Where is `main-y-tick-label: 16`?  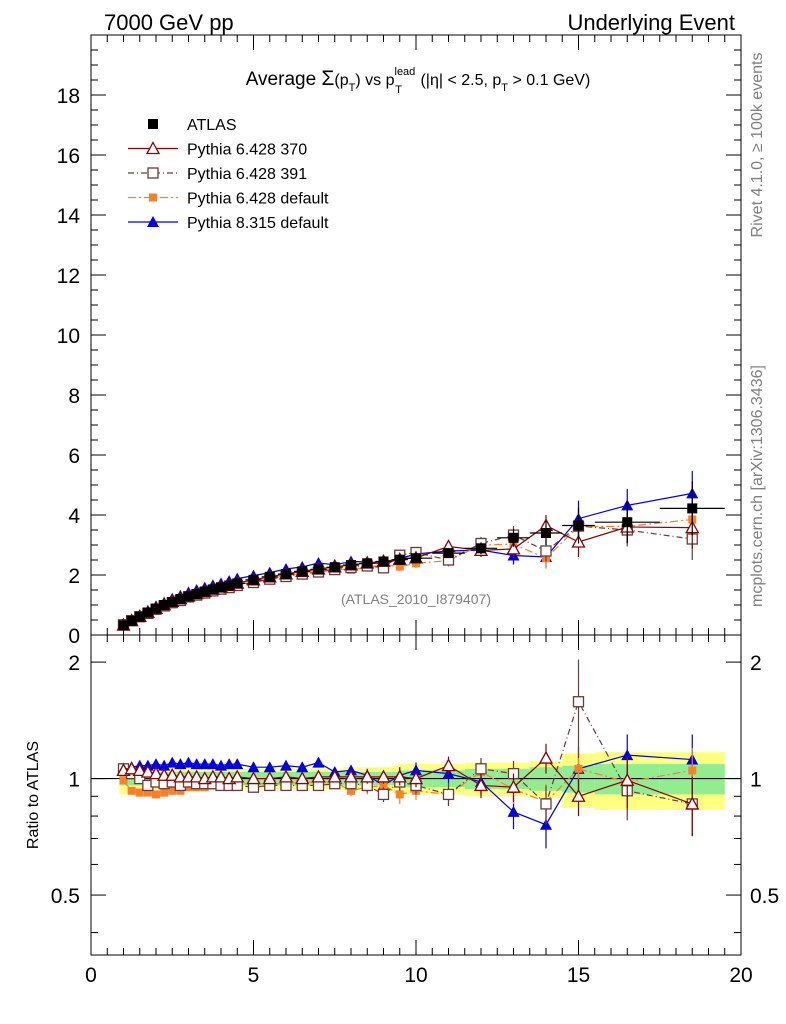 main-y-tick-label: 16 is located at coordinates (68, 156).